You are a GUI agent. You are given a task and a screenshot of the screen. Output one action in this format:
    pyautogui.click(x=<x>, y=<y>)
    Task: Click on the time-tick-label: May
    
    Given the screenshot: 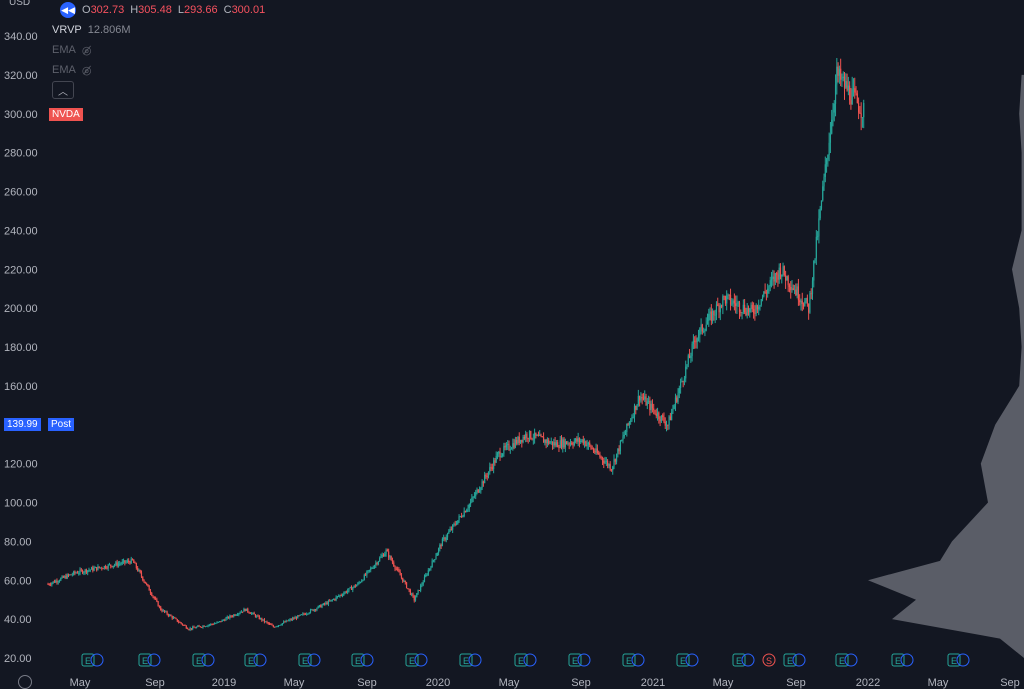 What is the action you would take?
    pyautogui.click(x=723, y=683)
    